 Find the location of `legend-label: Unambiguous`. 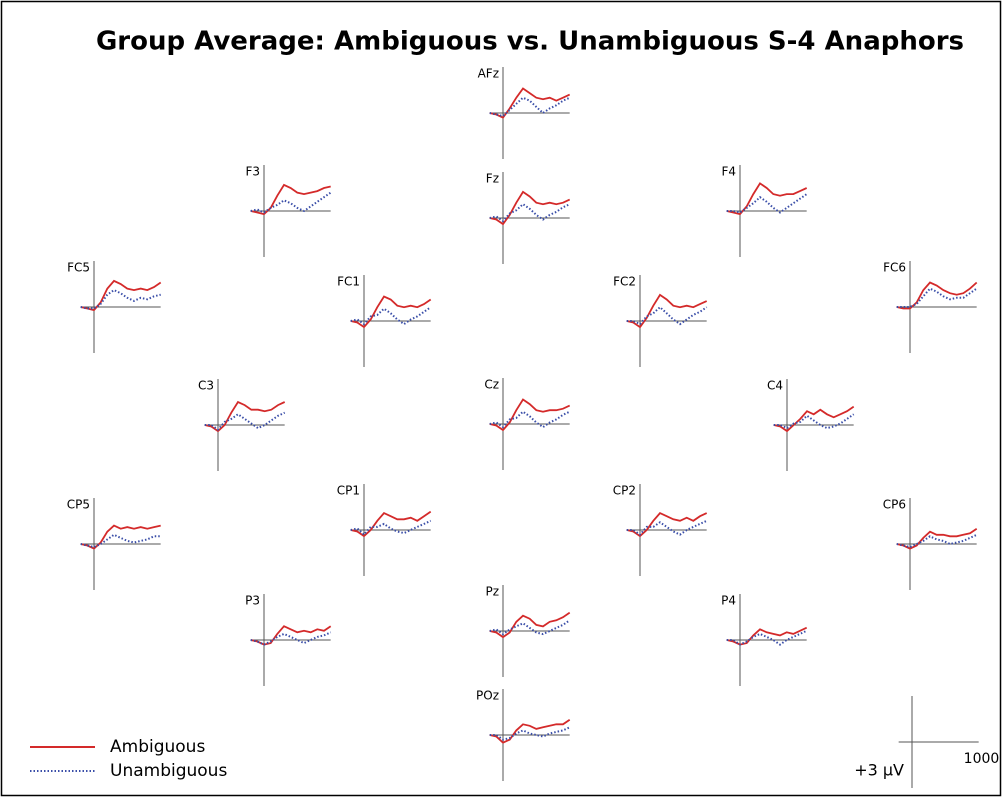

legend-label: Unambiguous is located at coordinates (168, 771).